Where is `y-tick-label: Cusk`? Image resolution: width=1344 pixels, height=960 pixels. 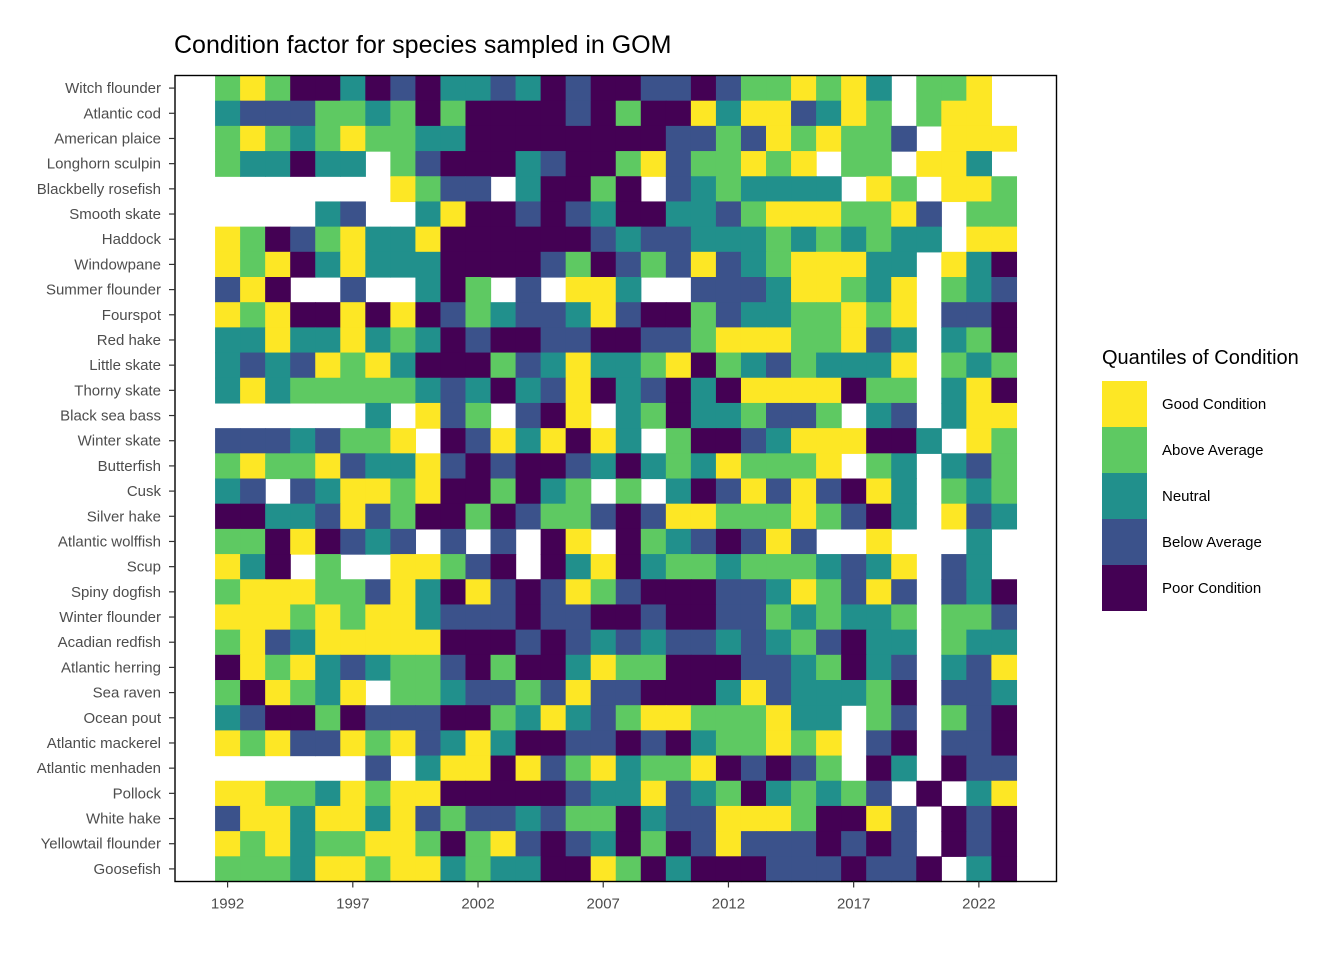
y-tick-label: Cusk is located at coordinates (144, 491).